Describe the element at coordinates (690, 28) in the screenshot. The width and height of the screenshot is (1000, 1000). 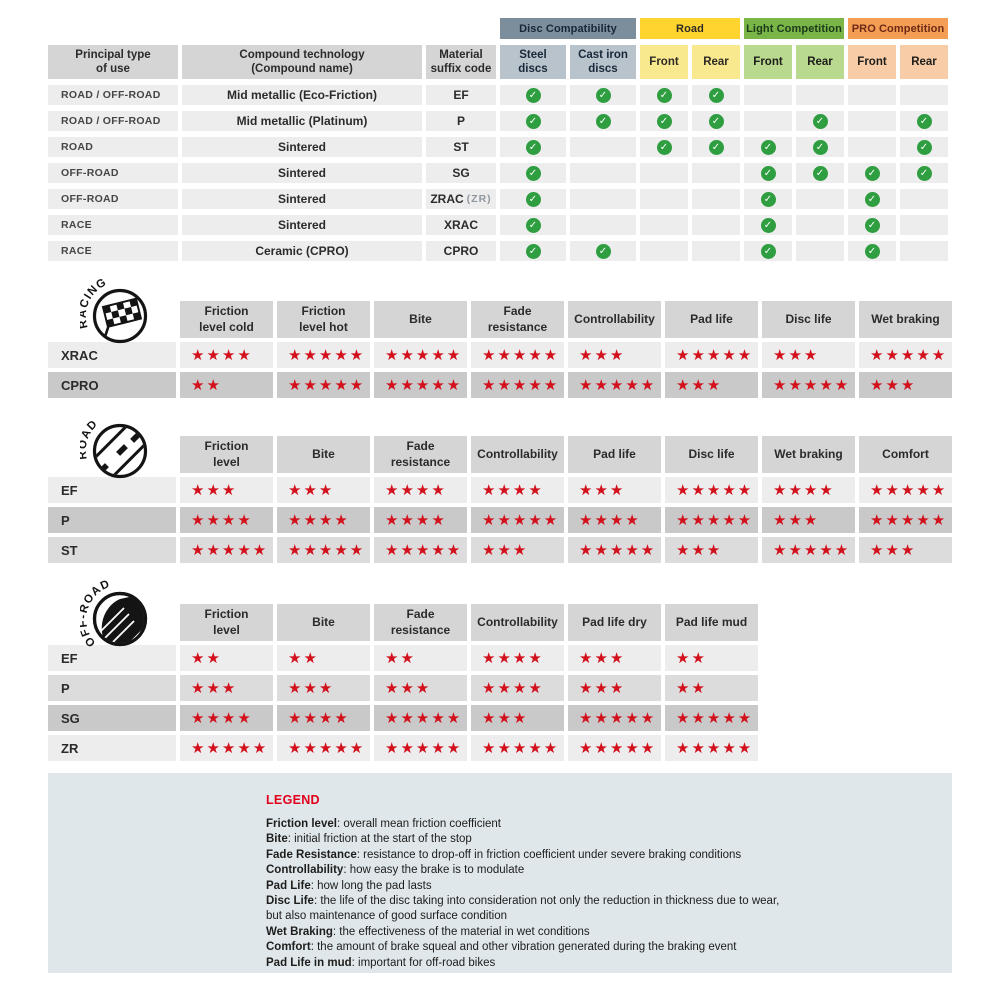
I see `compat-group-header: Road` at that location.